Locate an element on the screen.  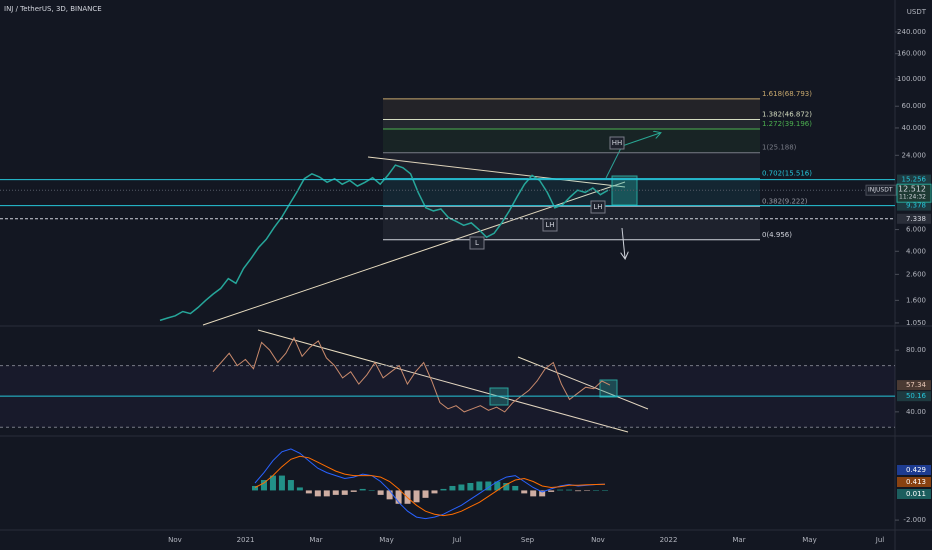
currency-label: USDT is located at coordinates (917, 12).